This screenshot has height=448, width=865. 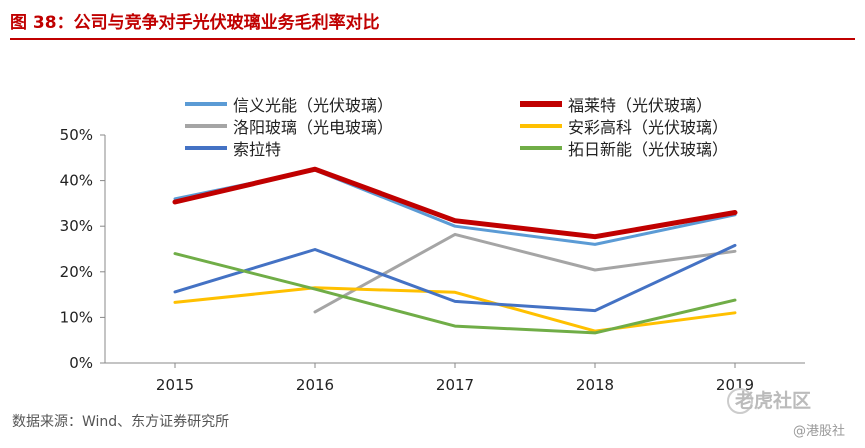 I want to click on legend-item-6: 拓日新能（光伏玻璃）, so click(x=624, y=148).